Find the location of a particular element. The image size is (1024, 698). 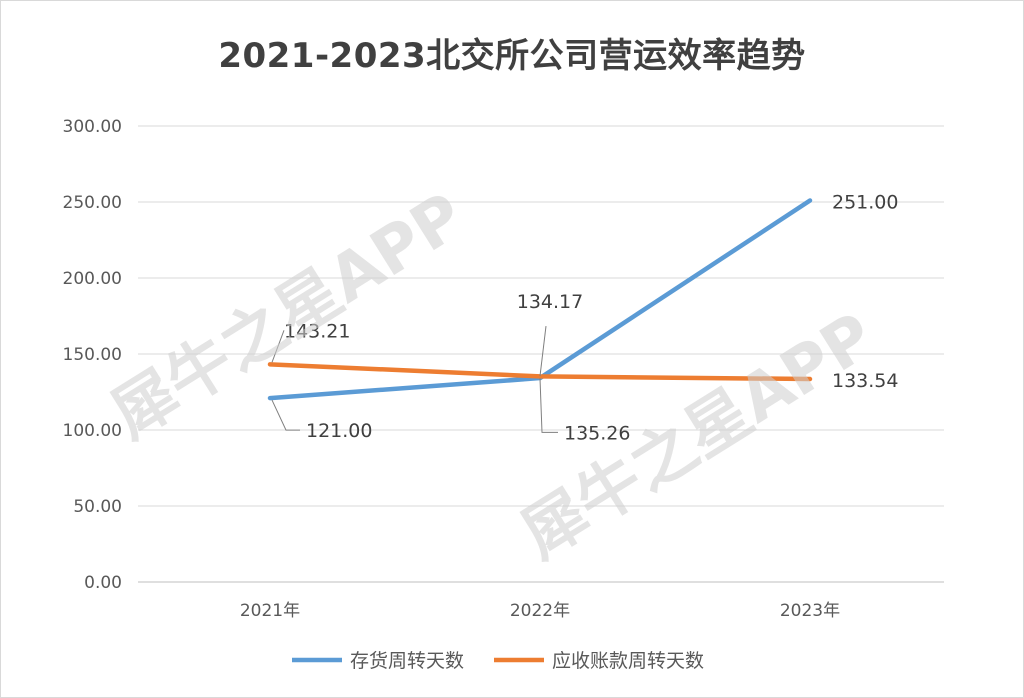

watermark-text: 犀牛之星APP is located at coordinates (288, 316).